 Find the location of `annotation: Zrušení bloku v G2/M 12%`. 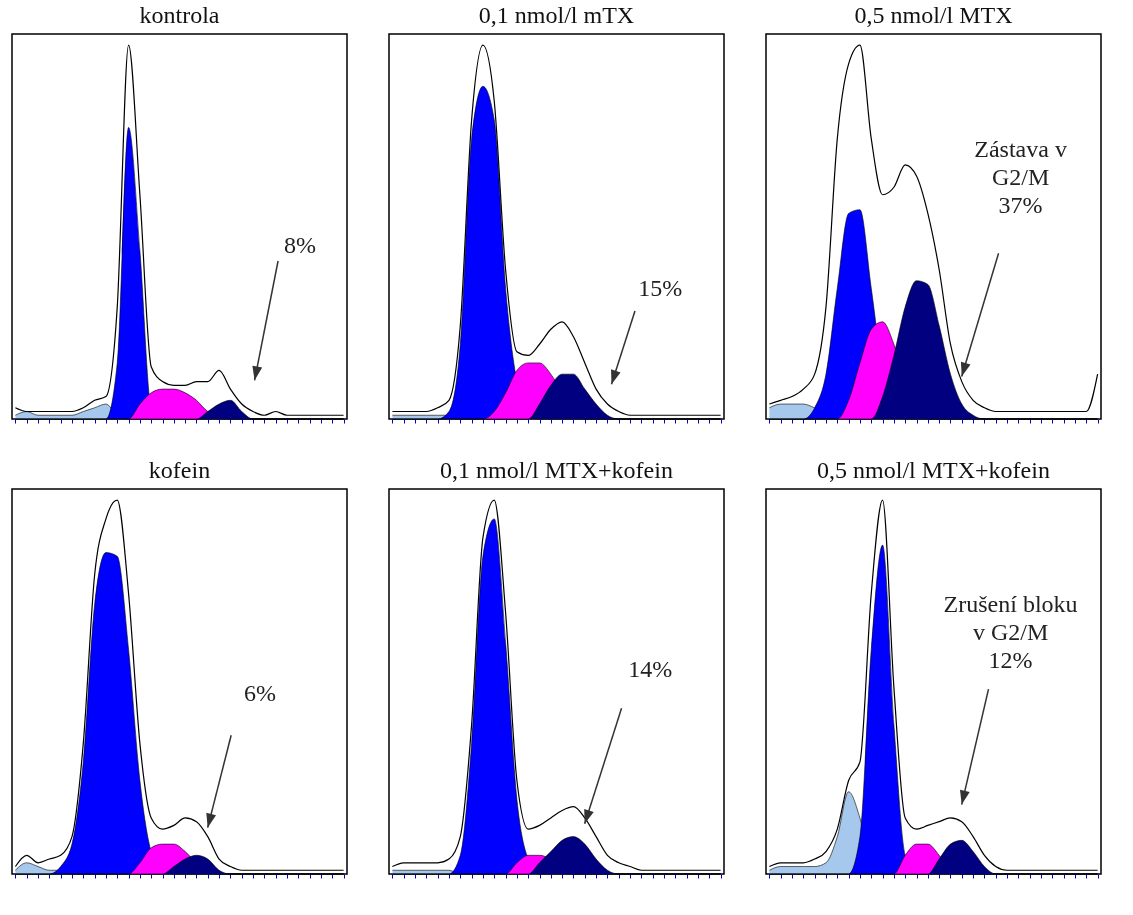

annotation: Zrušení bloku v G2/M 12% is located at coordinates (1010, 631).